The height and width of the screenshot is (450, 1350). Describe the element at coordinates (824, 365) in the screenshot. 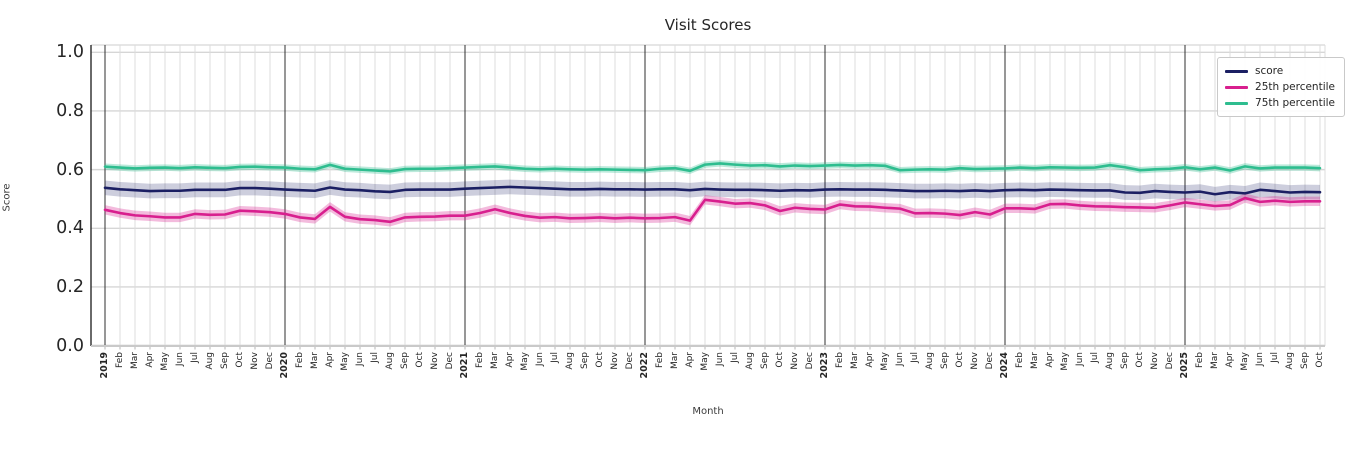

I see `x-tick-label-year: 2023` at that location.